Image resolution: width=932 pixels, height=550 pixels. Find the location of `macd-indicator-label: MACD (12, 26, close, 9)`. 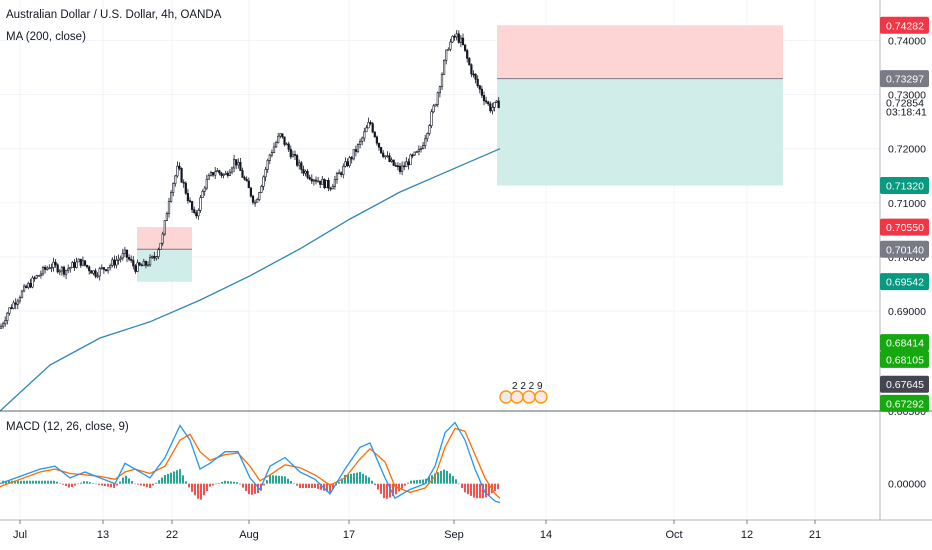

macd-indicator-label: MACD (12, 26, close, 9) is located at coordinates (67, 427).